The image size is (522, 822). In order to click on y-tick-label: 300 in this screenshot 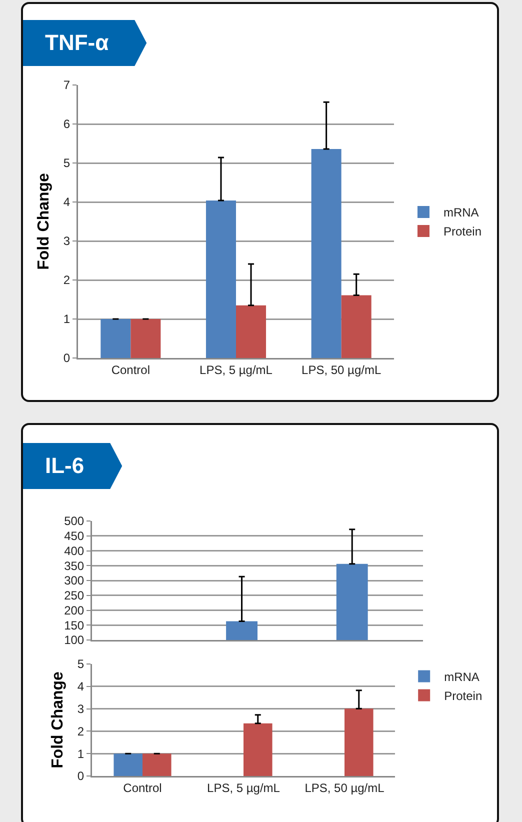, I will do `click(74, 581)`.